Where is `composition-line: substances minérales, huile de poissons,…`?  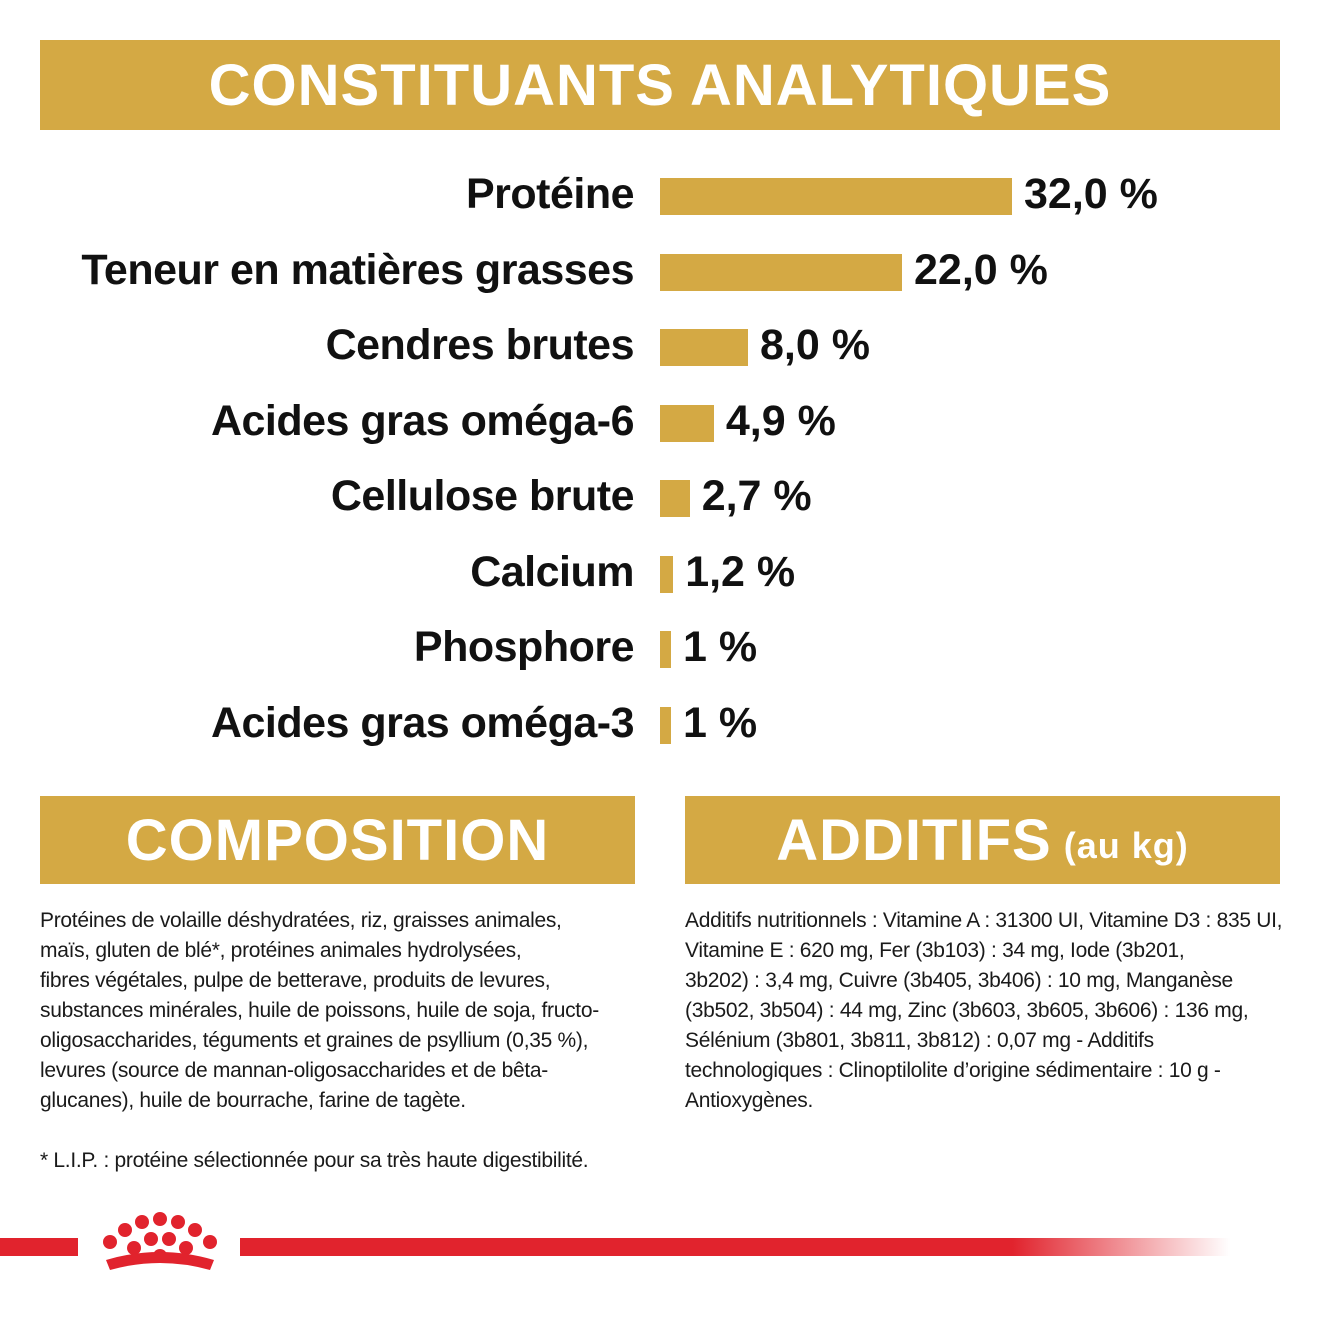 composition-line: substances minérales, huile de poissons,… is located at coordinates (319, 1010).